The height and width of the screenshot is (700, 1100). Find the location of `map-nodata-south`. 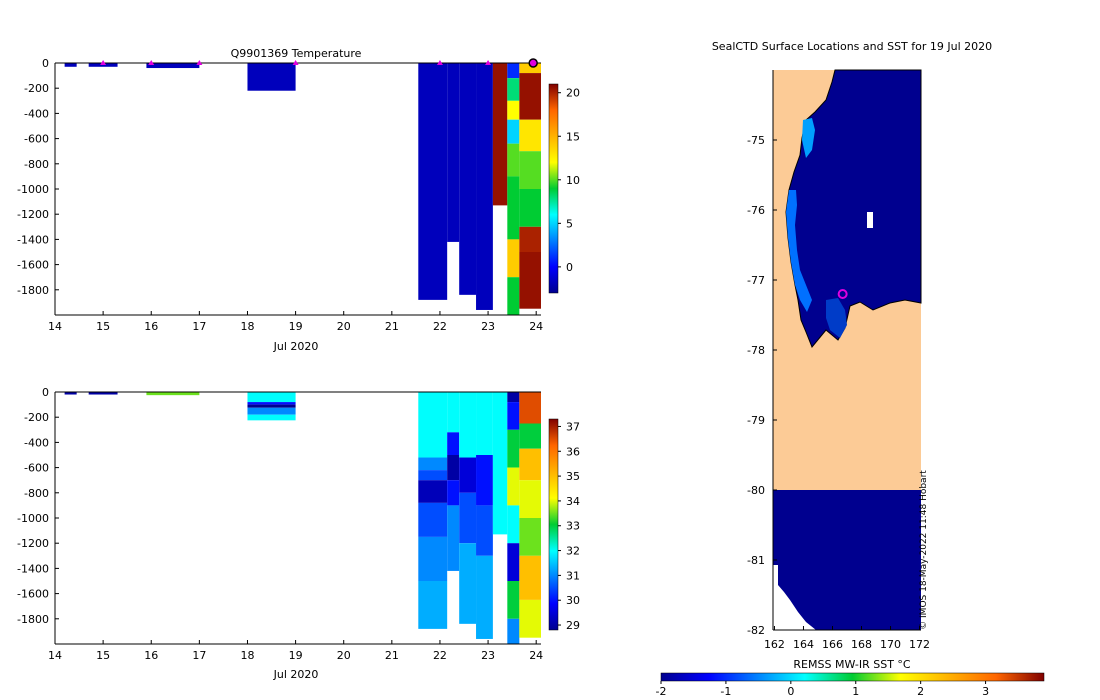

map-nodata-south is located at coordinates (794, 597).